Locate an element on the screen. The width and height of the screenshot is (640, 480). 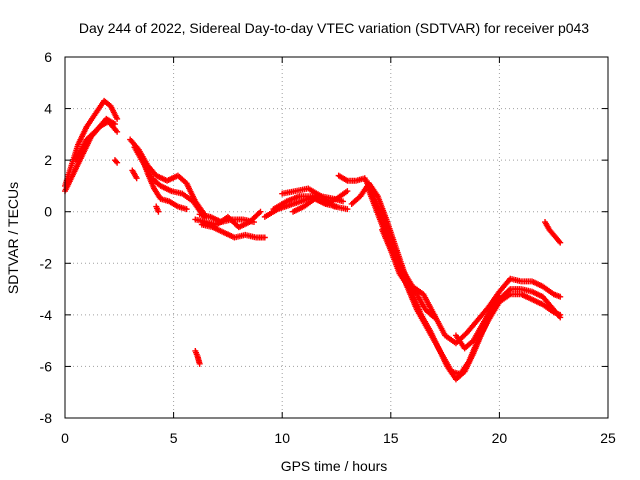
y-tick-label: -2 is located at coordinates (46, 263).